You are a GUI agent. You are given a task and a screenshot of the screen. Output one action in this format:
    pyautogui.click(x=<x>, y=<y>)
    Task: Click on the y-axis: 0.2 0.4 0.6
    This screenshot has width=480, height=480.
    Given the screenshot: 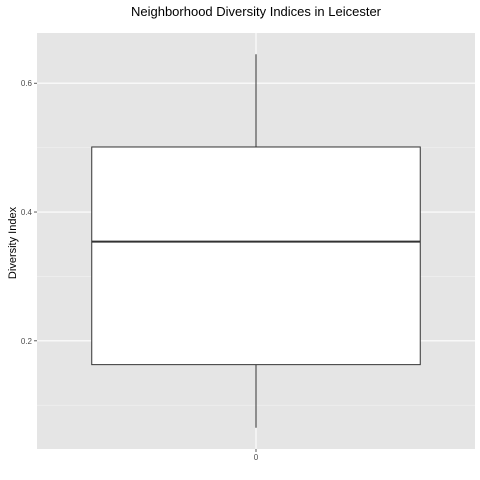 What is the action you would take?
    pyautogui.click(x=29, y=212)
    